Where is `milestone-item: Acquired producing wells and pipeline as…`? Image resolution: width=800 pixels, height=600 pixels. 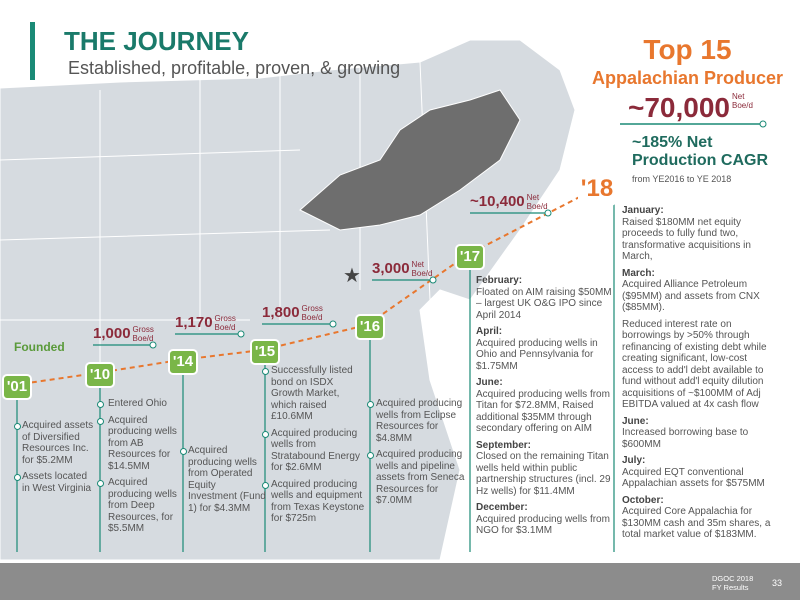 milestone-item: Acquired producing wells and pipeline as… is located at coordinates (417, 478).